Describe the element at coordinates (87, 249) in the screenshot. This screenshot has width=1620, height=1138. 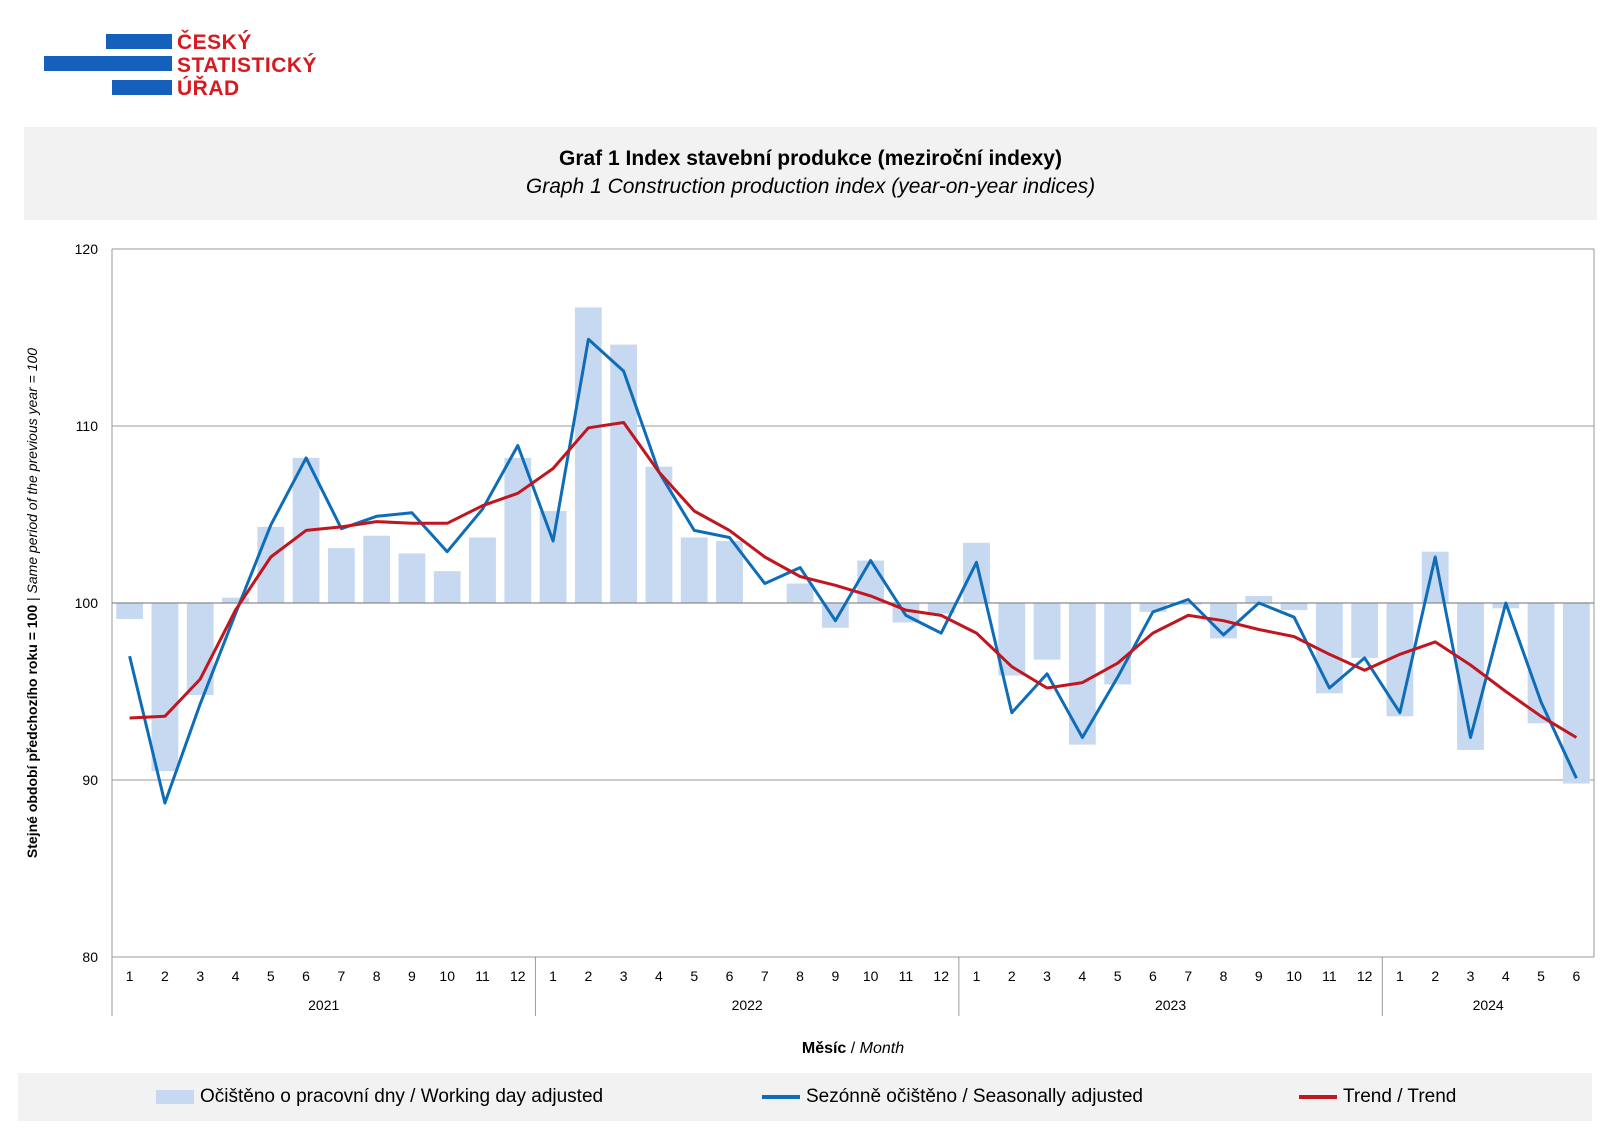
I see `y-tick-label: 120` at that location.